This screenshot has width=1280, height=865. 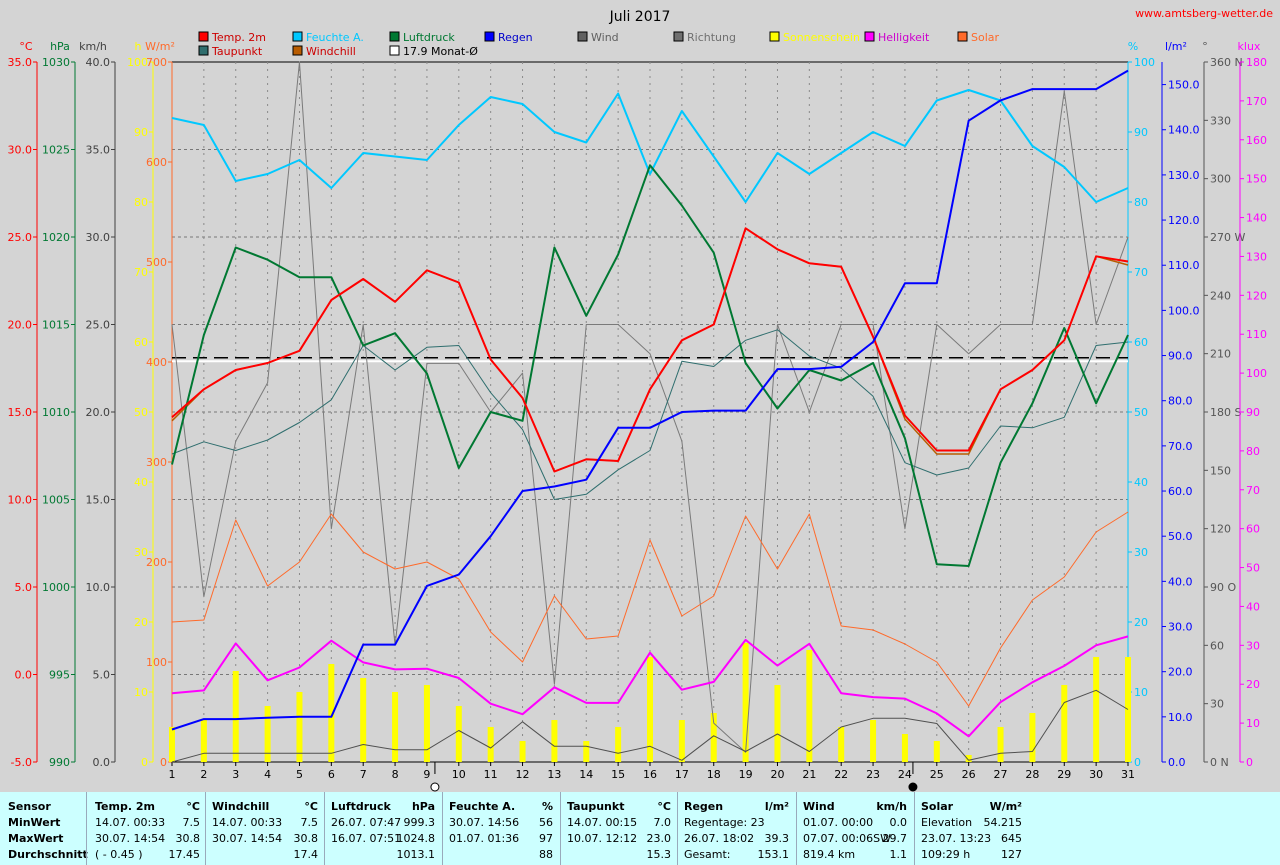 I want to click on x-tick-label: 21, so click(x=809, y=774).